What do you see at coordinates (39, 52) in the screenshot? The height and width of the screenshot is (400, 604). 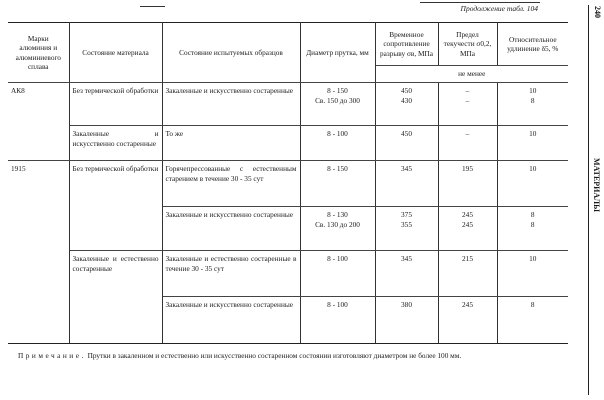 I see `header-grade: Марки алюминия и алюминиевого сплава` at bounding box center [39, 52].